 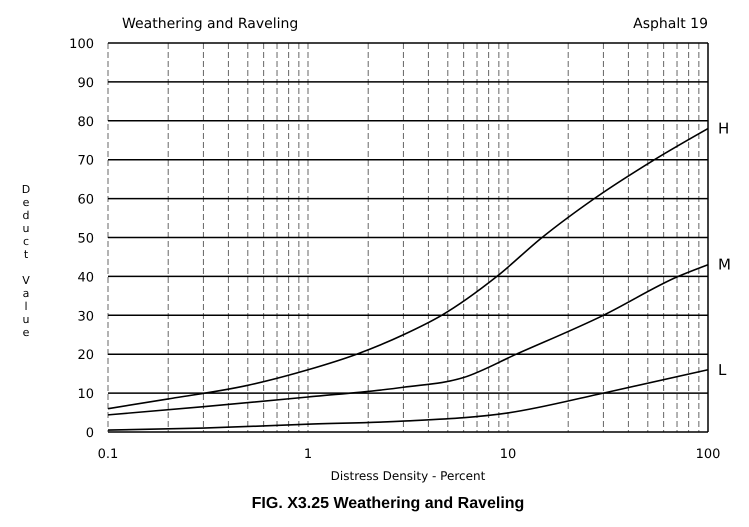 What do you see at coordinates (85, 200) in the screenshot?
I see `y-tick-label: 60` at bounding box center [85, 200].